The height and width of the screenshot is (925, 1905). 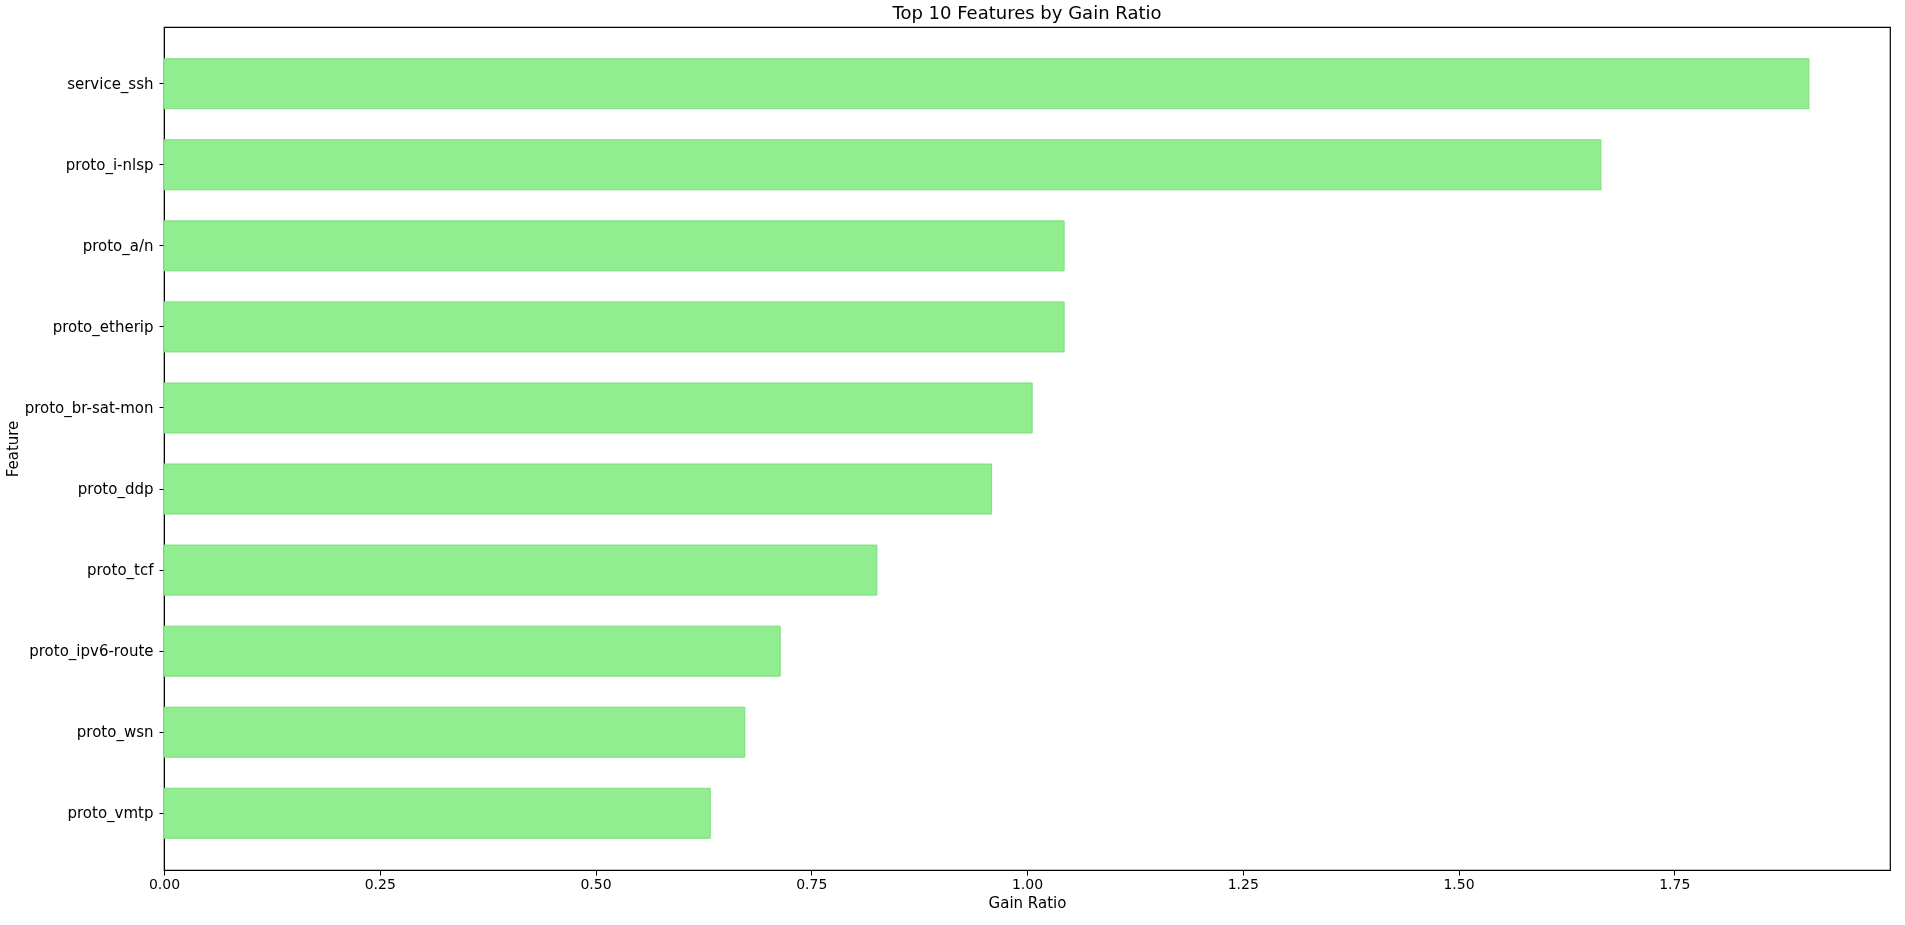 What do you see at coordinates (91, 652) in the screenshot?
I see `y-tick-label: proto_ipv6-route` at bounding box center [91, 652].